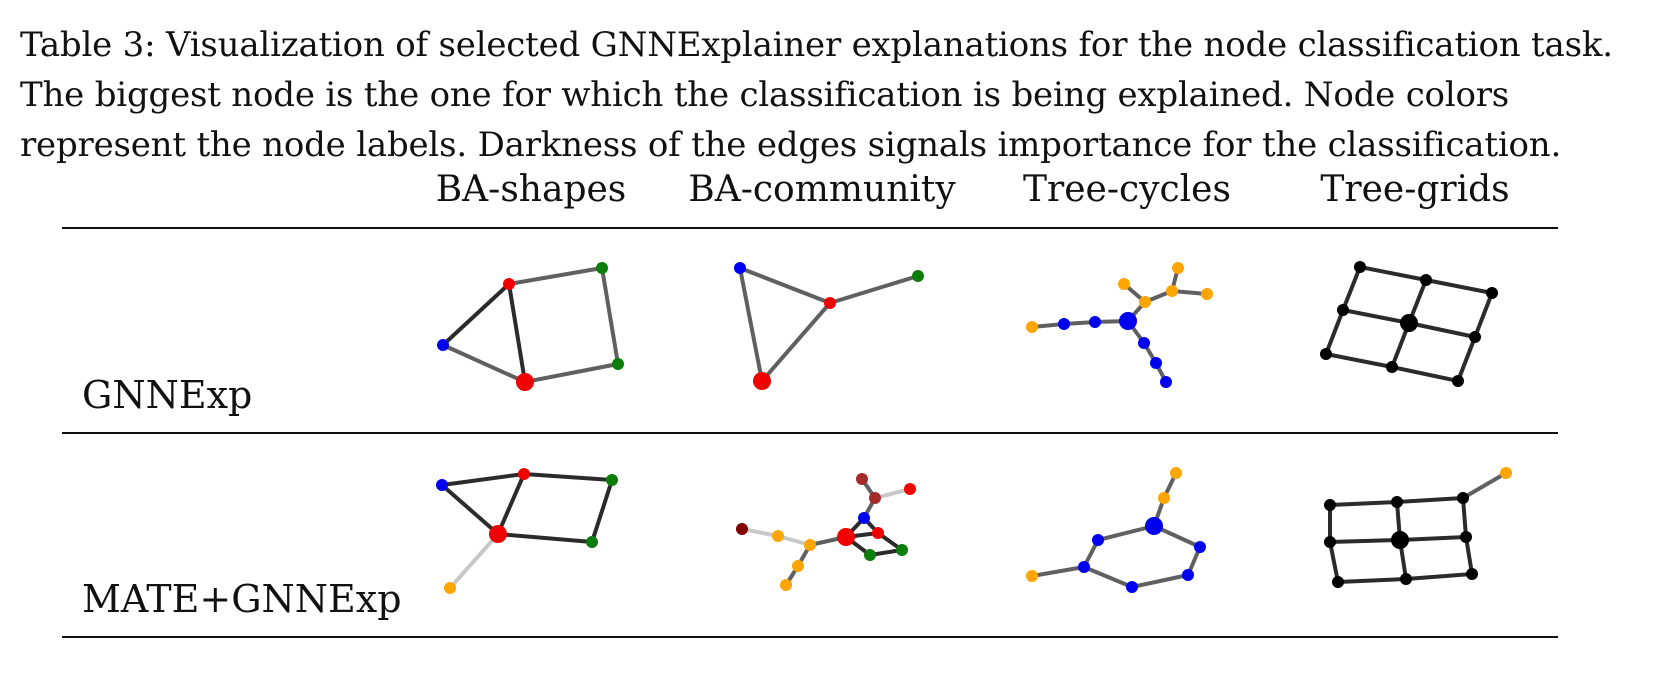  Describe the element at coordinates (1116, 530) in the screenshot. I see `graph-mate-tree-cycles` at that location.